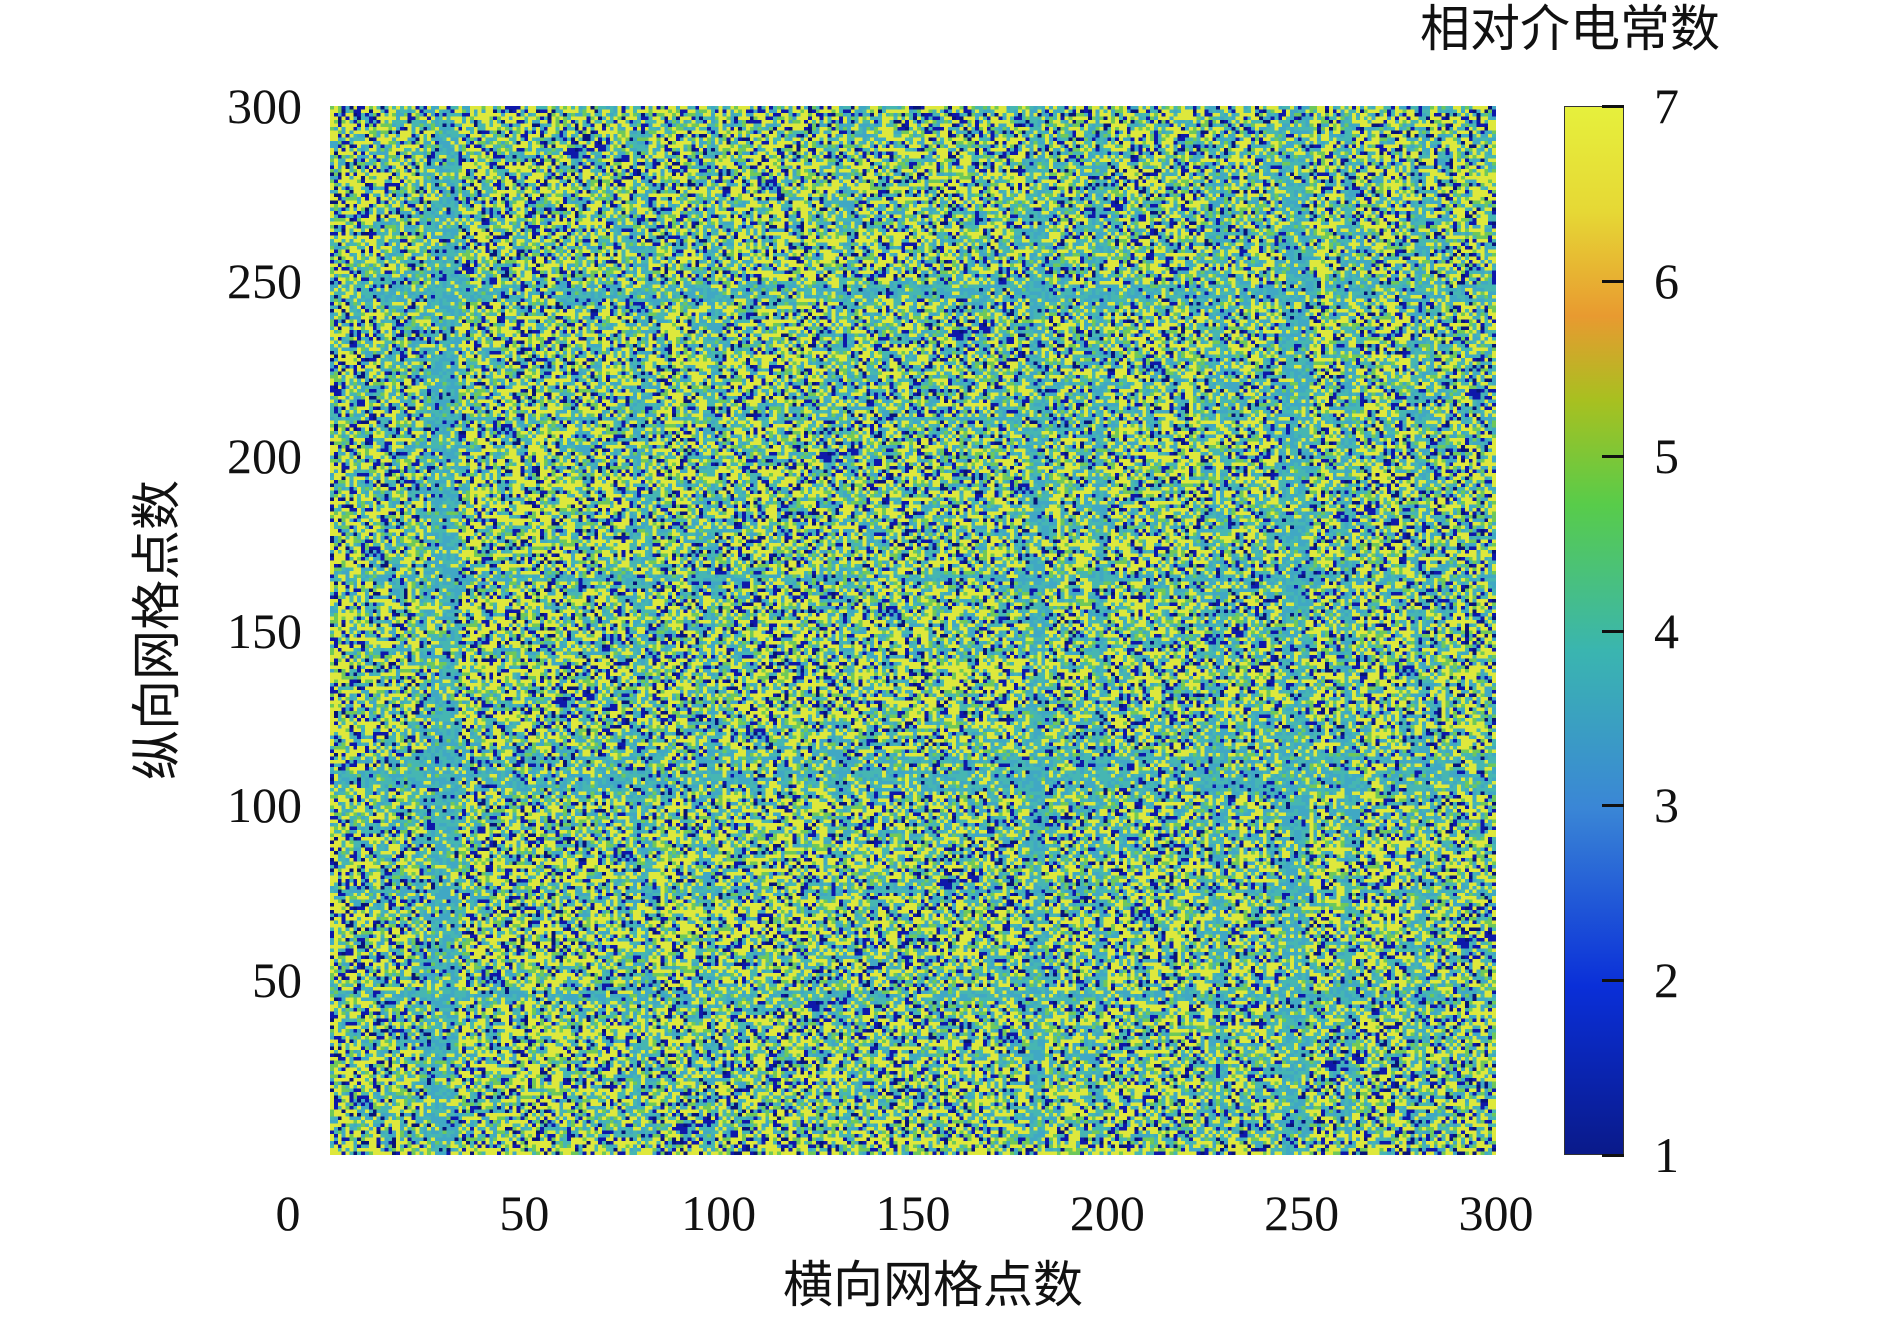 The width and height of the screenshot is (1890, 1318). I want to click on colorbar-tick-label: 2, so click(1666, 980).